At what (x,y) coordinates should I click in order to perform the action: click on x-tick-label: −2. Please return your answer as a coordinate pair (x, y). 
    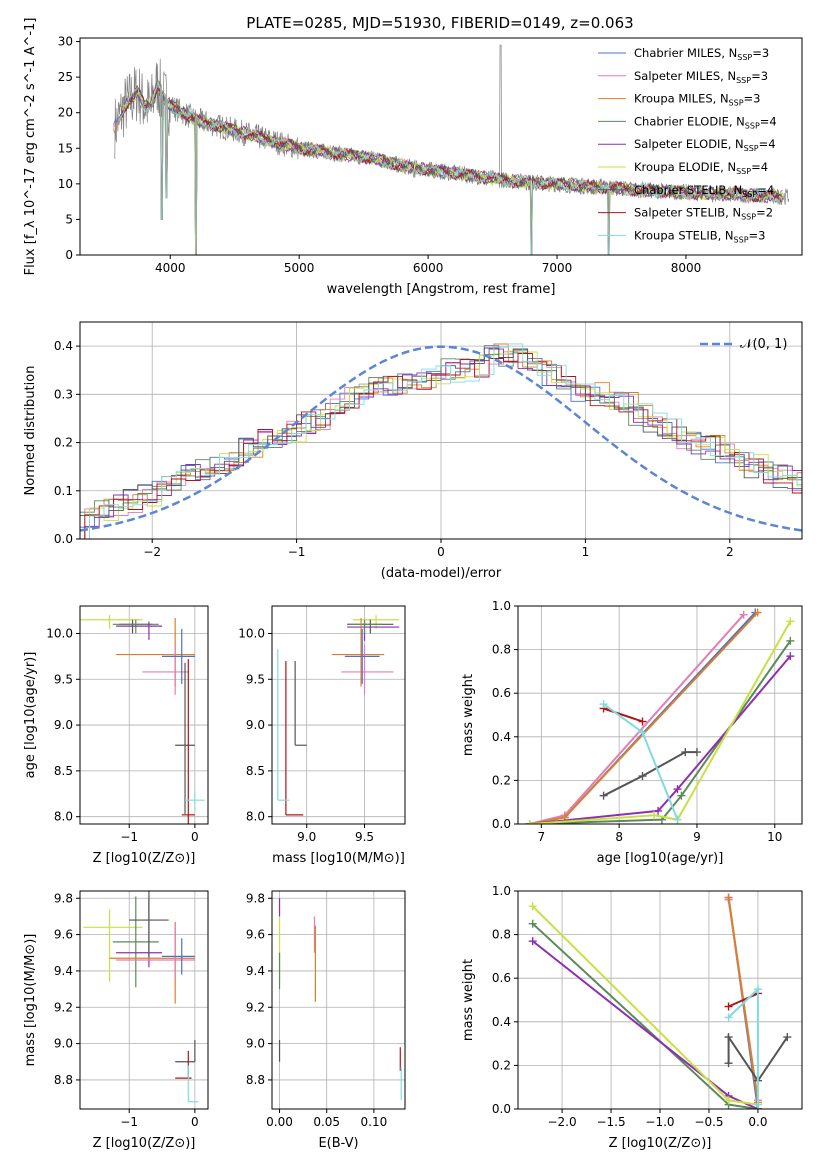
    Looking at the image, I should click on (152, 552).